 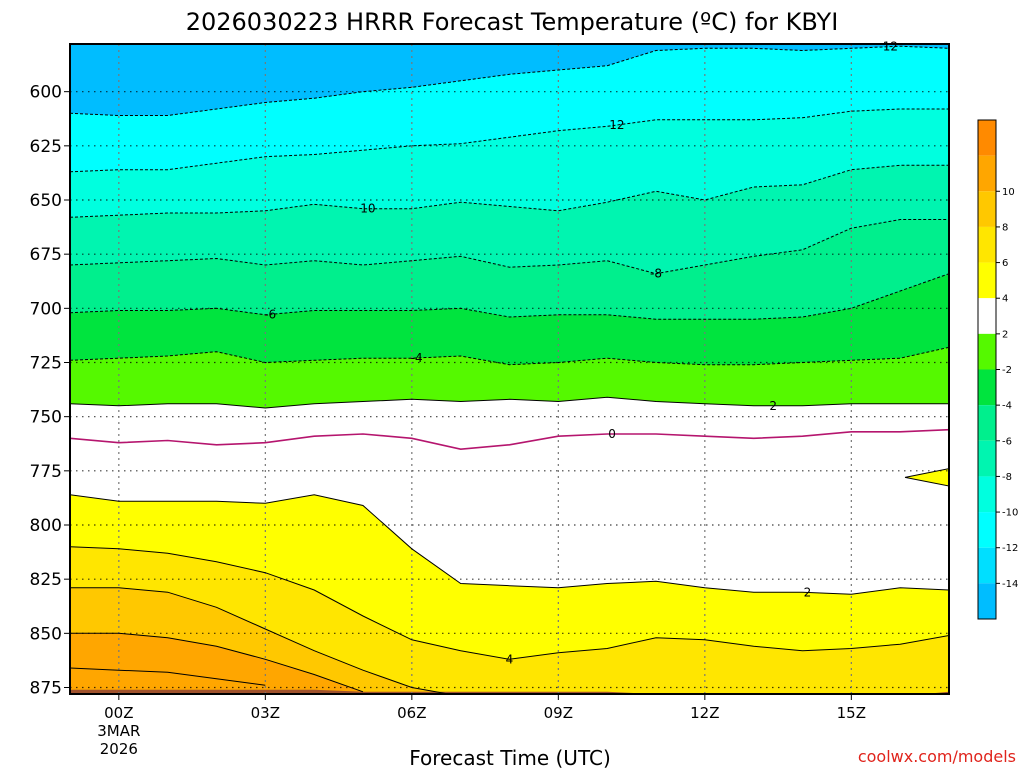 What do you see at coordinates (46, 472) in the screenshot?
I see `y-axis-tick-label: 775` at bounding box center [46, 472].